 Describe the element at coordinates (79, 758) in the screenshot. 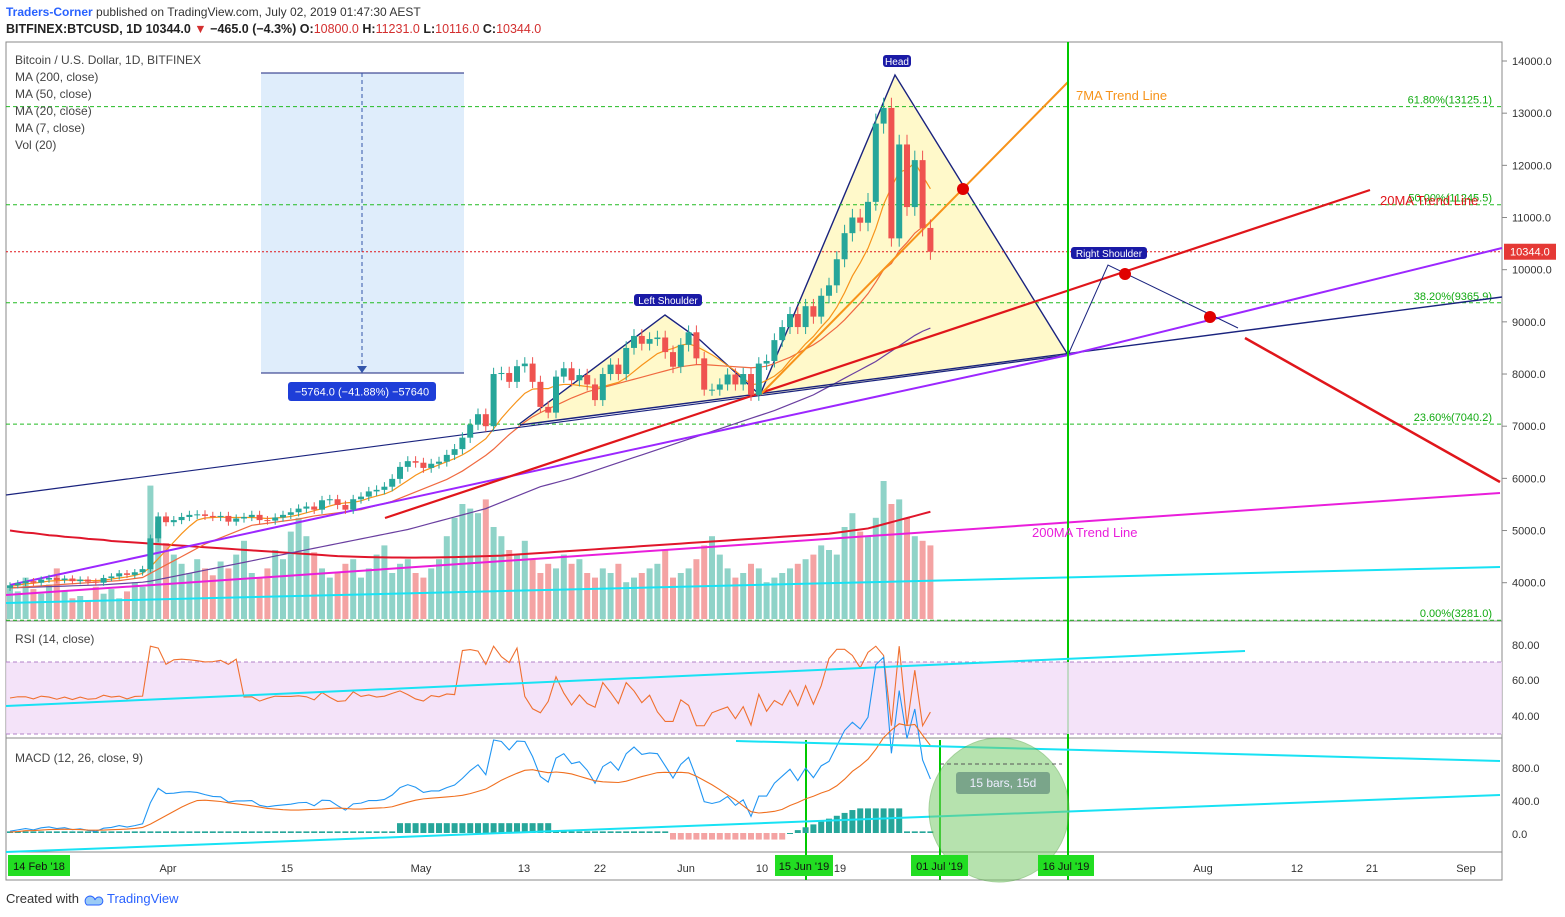

I see `macd-legend: MACD (12, 26, close, 9)` at that location.